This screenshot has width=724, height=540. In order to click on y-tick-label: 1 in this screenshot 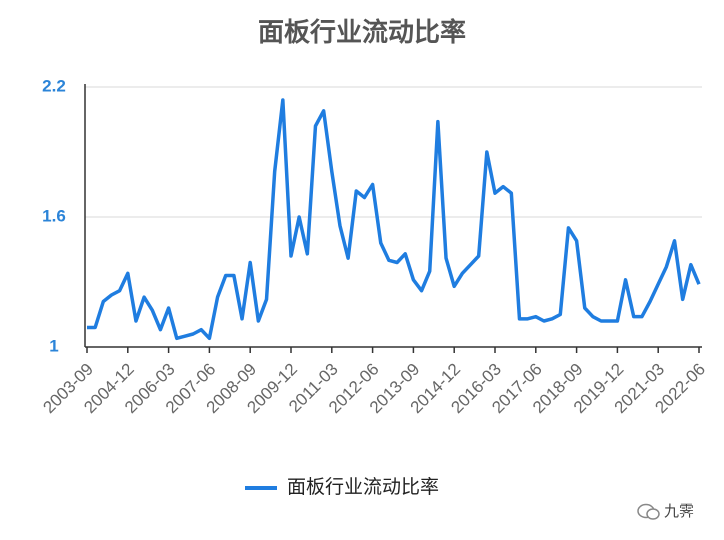, I will do `click(53, 345)`.